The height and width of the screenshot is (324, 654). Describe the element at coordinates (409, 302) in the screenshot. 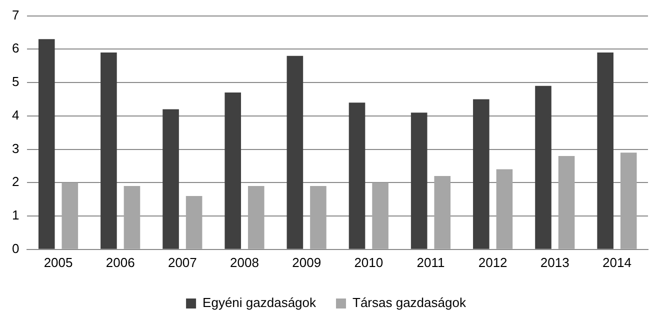

I see `legend-label: Társas gazdaságok` at that location.